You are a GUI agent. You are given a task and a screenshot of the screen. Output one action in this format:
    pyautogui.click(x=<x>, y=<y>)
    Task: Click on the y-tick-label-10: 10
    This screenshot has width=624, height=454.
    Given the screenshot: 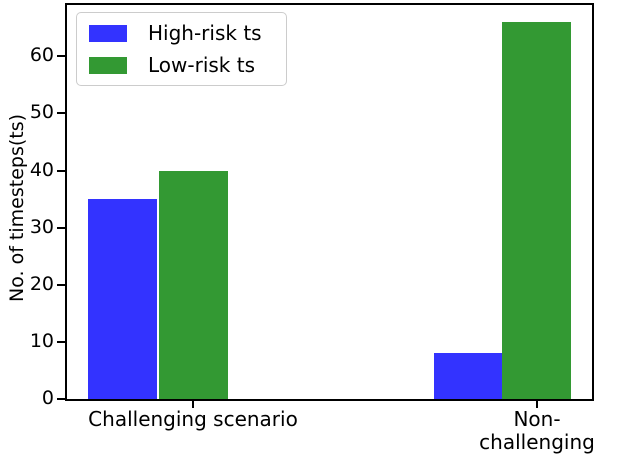 What is the action you would take?
    pyautogui.click(x=41, y=341)
    